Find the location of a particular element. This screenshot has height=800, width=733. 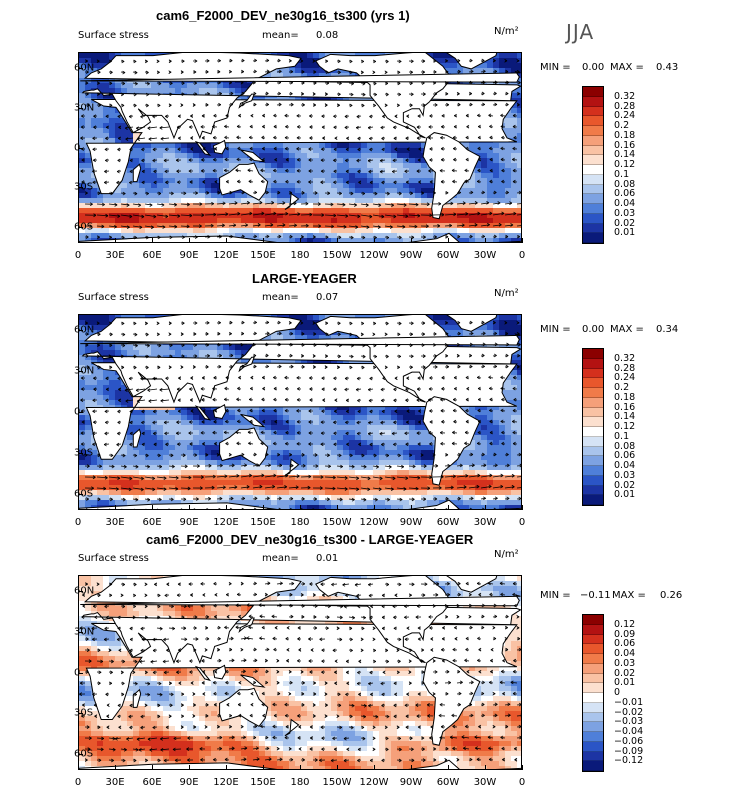

colorbar-level-label: 0.2 is located at coordinates (622, 387).